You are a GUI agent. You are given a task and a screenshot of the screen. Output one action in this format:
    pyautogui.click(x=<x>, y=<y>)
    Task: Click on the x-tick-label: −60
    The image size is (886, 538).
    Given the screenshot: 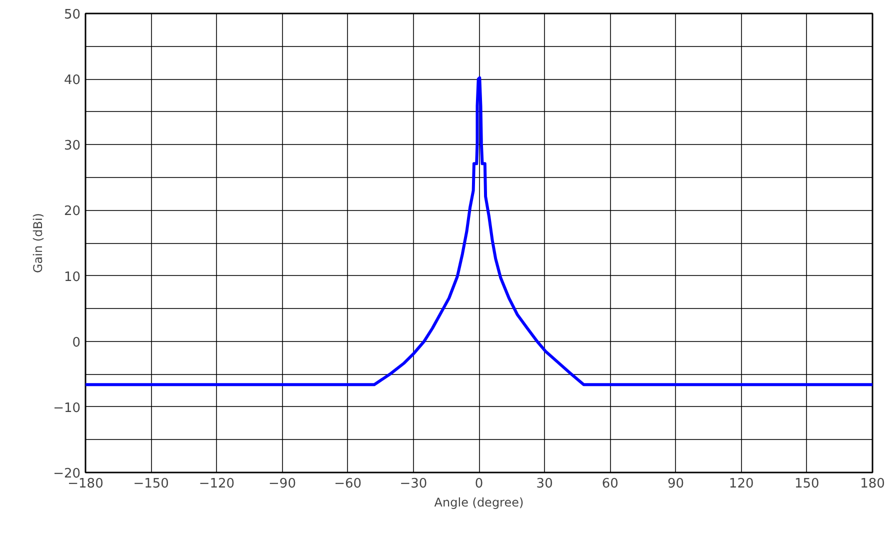 What is the action you would take?
    pyautogui.click(x=348, y=484)
    